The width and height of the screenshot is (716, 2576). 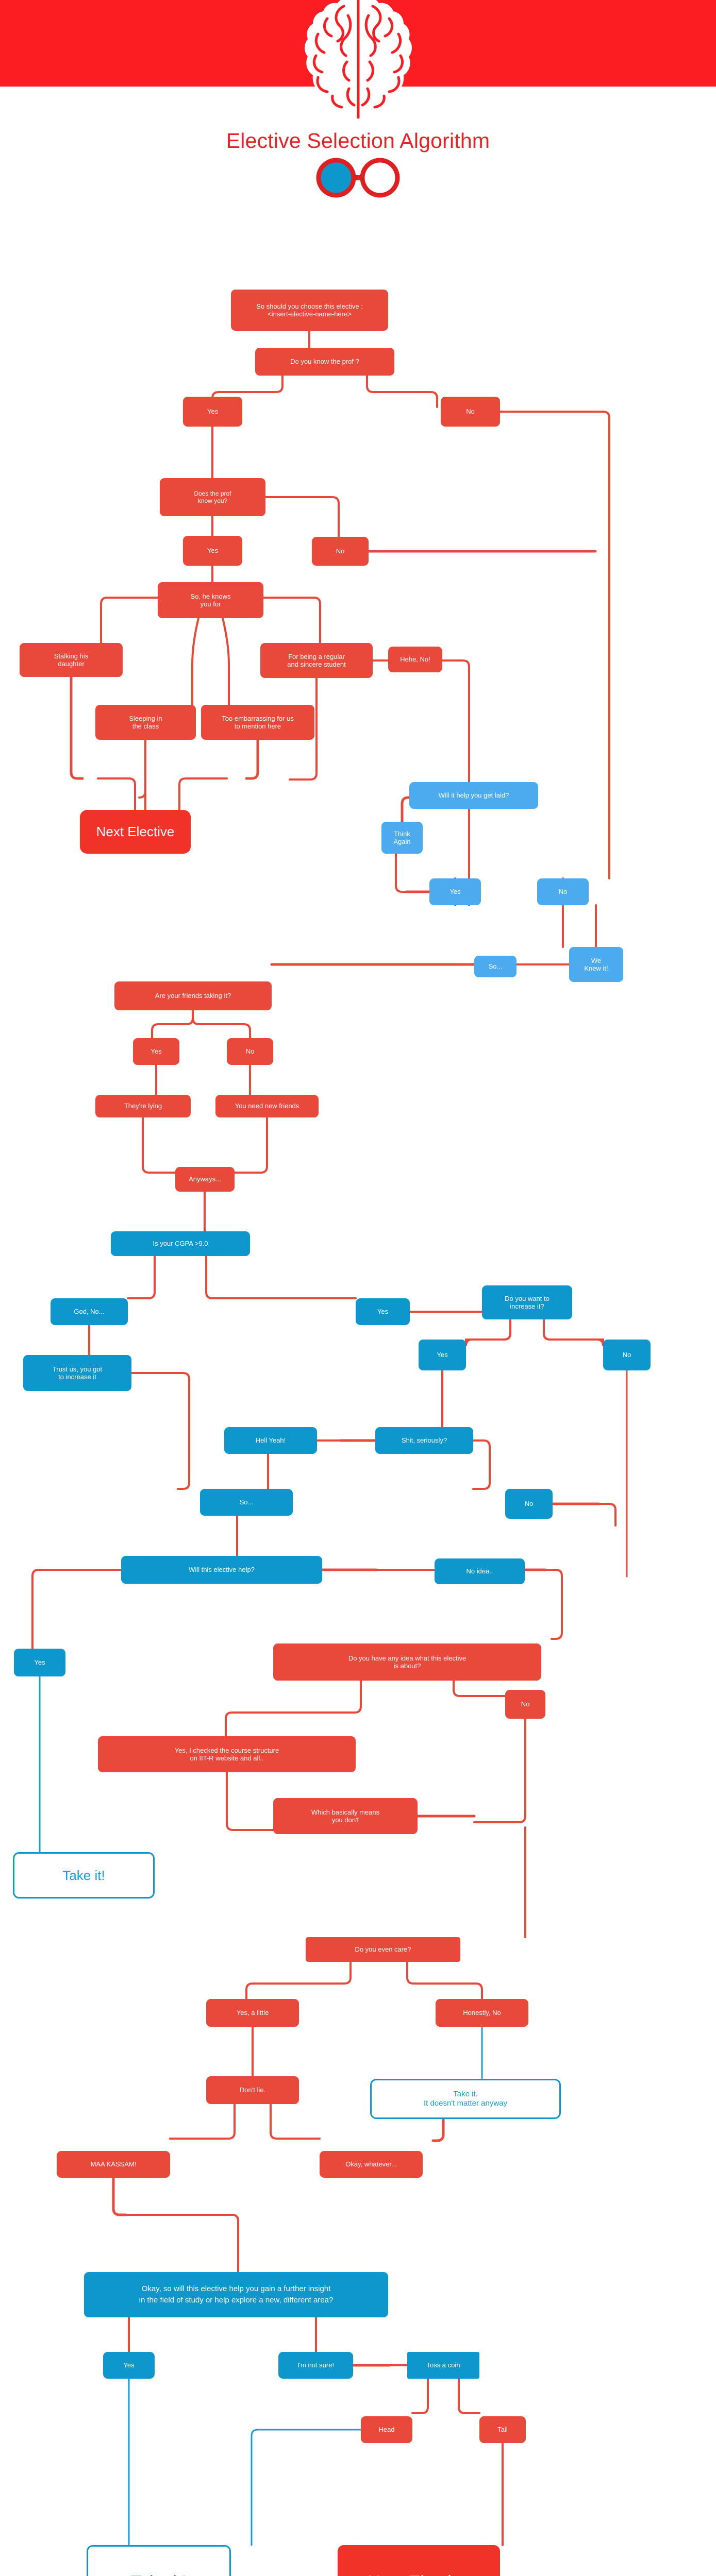 I want to click on node-does-prof-know-you-line1: Does the prof, so click(x=212, y=493).